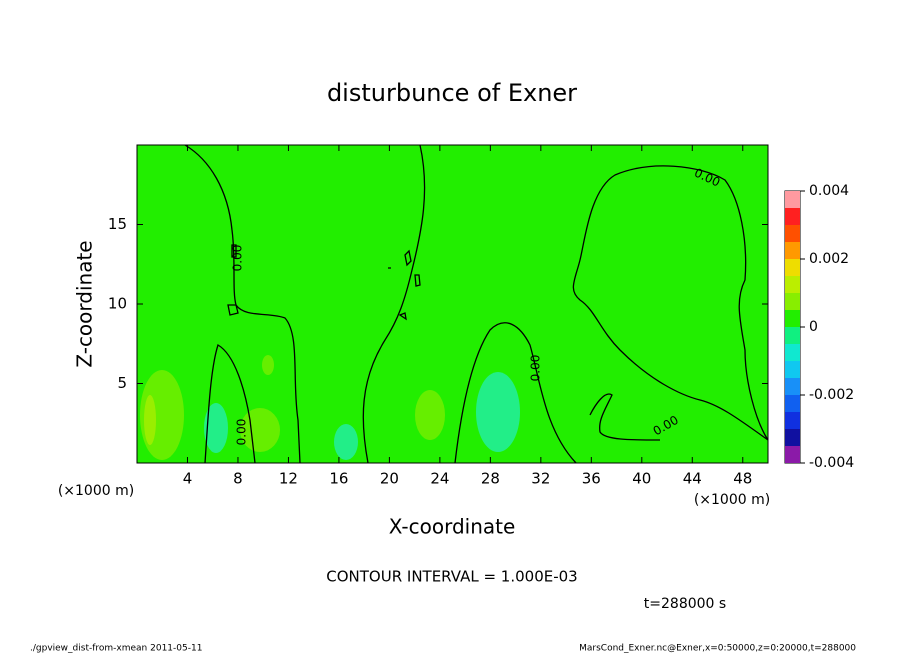 Image resolution: width=904 pixels, height=654 pixels. Describe the element at coordinates (829, 191) in the screenshot. I see `colorbar-tick-label: 0.004` at that location.